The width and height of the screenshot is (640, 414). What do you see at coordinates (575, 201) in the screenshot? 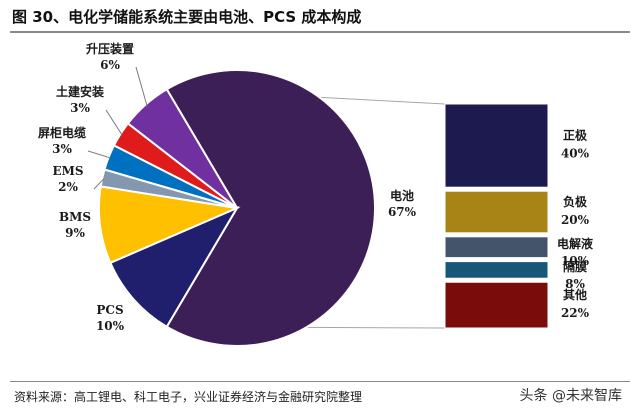
I see `stack-label-name-1: 负极` at bounding box center [575, 201].